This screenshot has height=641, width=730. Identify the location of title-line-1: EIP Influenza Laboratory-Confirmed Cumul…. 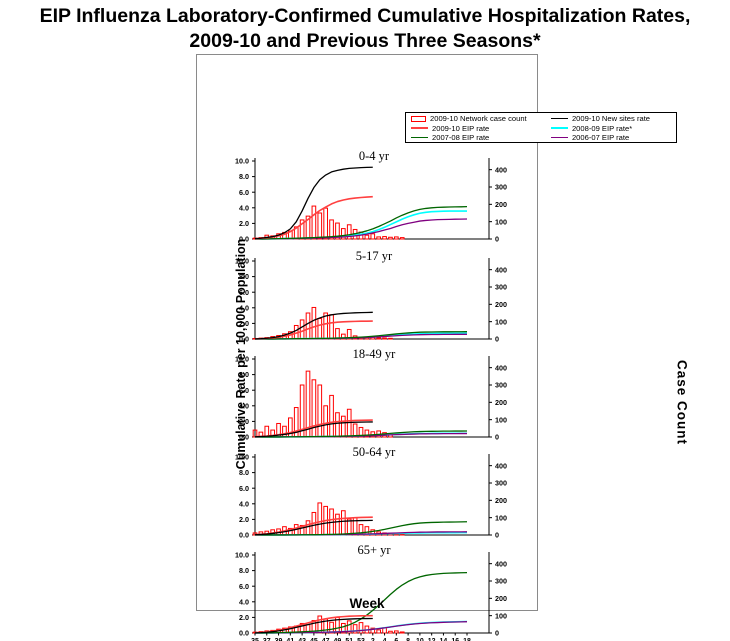
(365, 16).